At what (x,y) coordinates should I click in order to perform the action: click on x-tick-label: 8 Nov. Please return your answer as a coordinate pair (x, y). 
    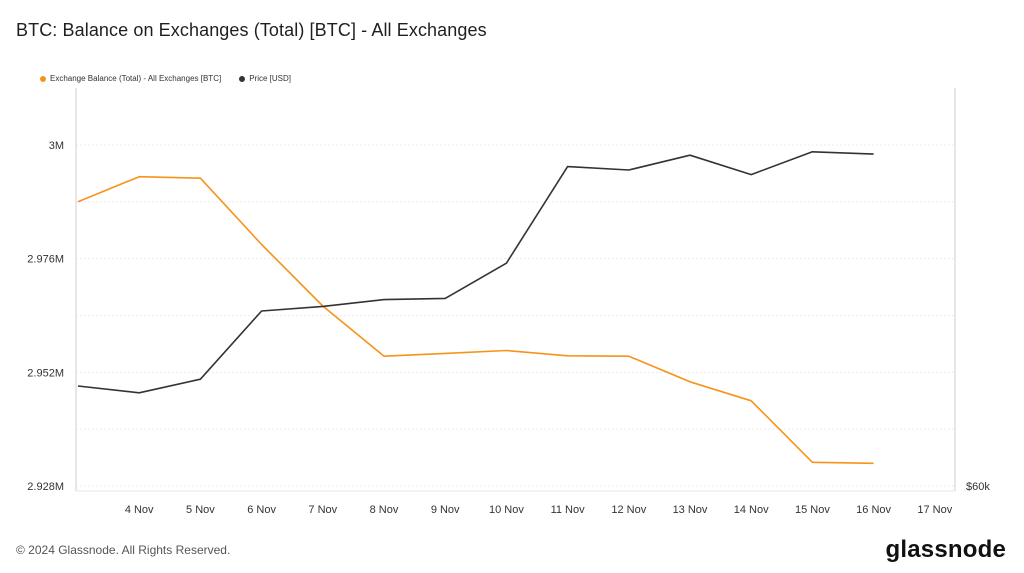
    Looking at the image, I should click on (384, 510).